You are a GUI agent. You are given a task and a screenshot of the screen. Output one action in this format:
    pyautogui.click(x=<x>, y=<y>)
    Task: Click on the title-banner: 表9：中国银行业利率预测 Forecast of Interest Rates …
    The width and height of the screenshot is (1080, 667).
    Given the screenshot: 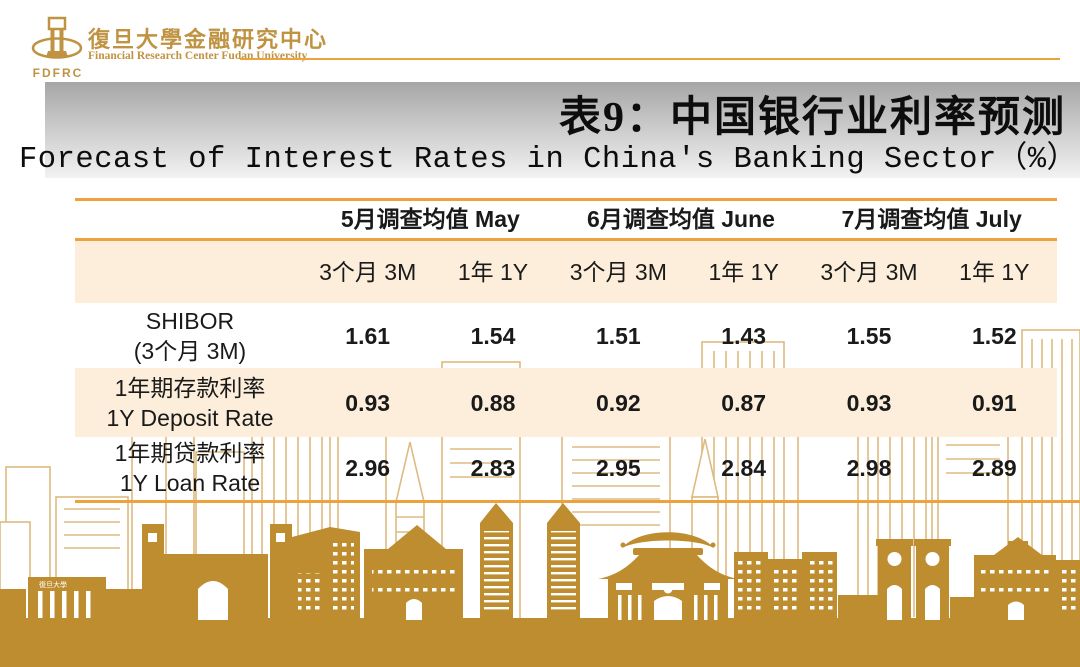 What is the action you would take?
    pyautogui.click(x=549, y=130)
    